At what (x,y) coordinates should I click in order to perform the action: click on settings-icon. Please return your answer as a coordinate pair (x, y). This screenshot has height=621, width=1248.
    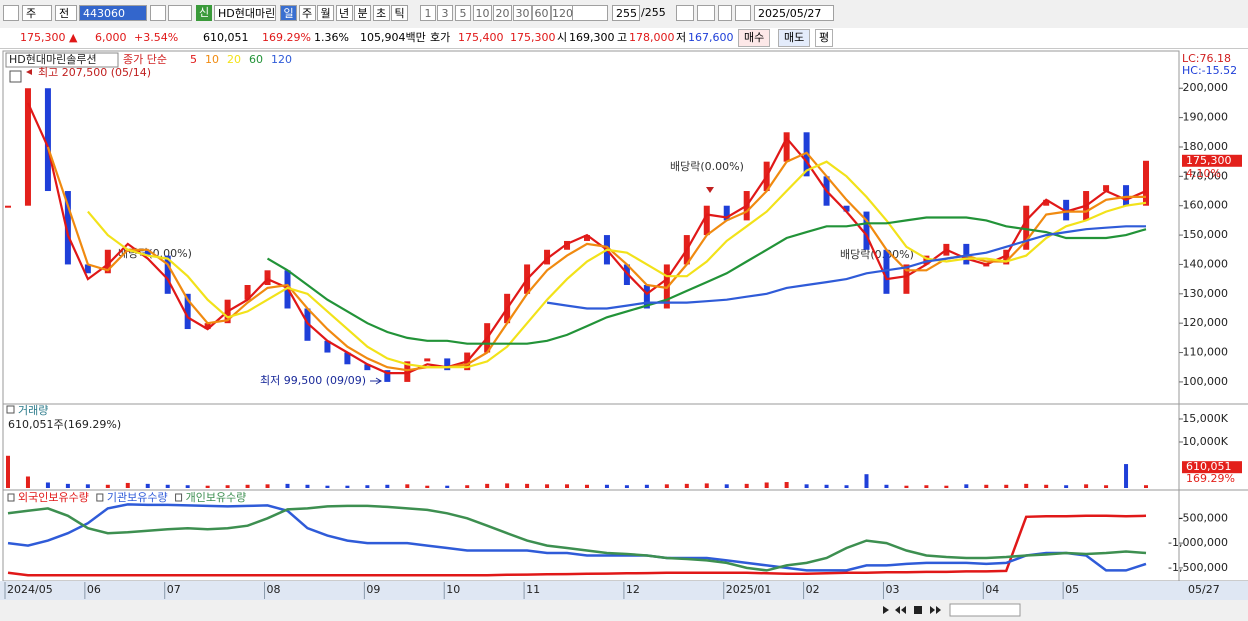
    Looking at the image, I should click on (743, 13).